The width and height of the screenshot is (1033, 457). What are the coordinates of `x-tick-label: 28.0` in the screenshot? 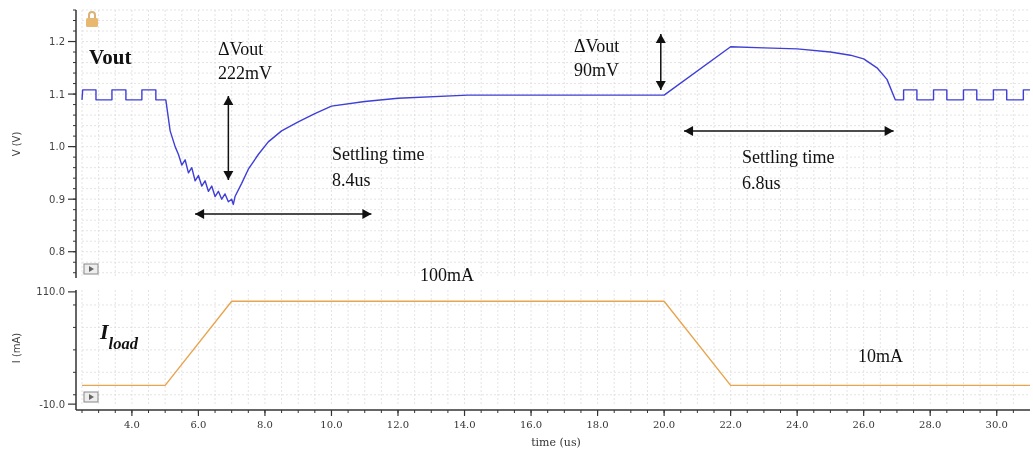 It's located at (930, 424).